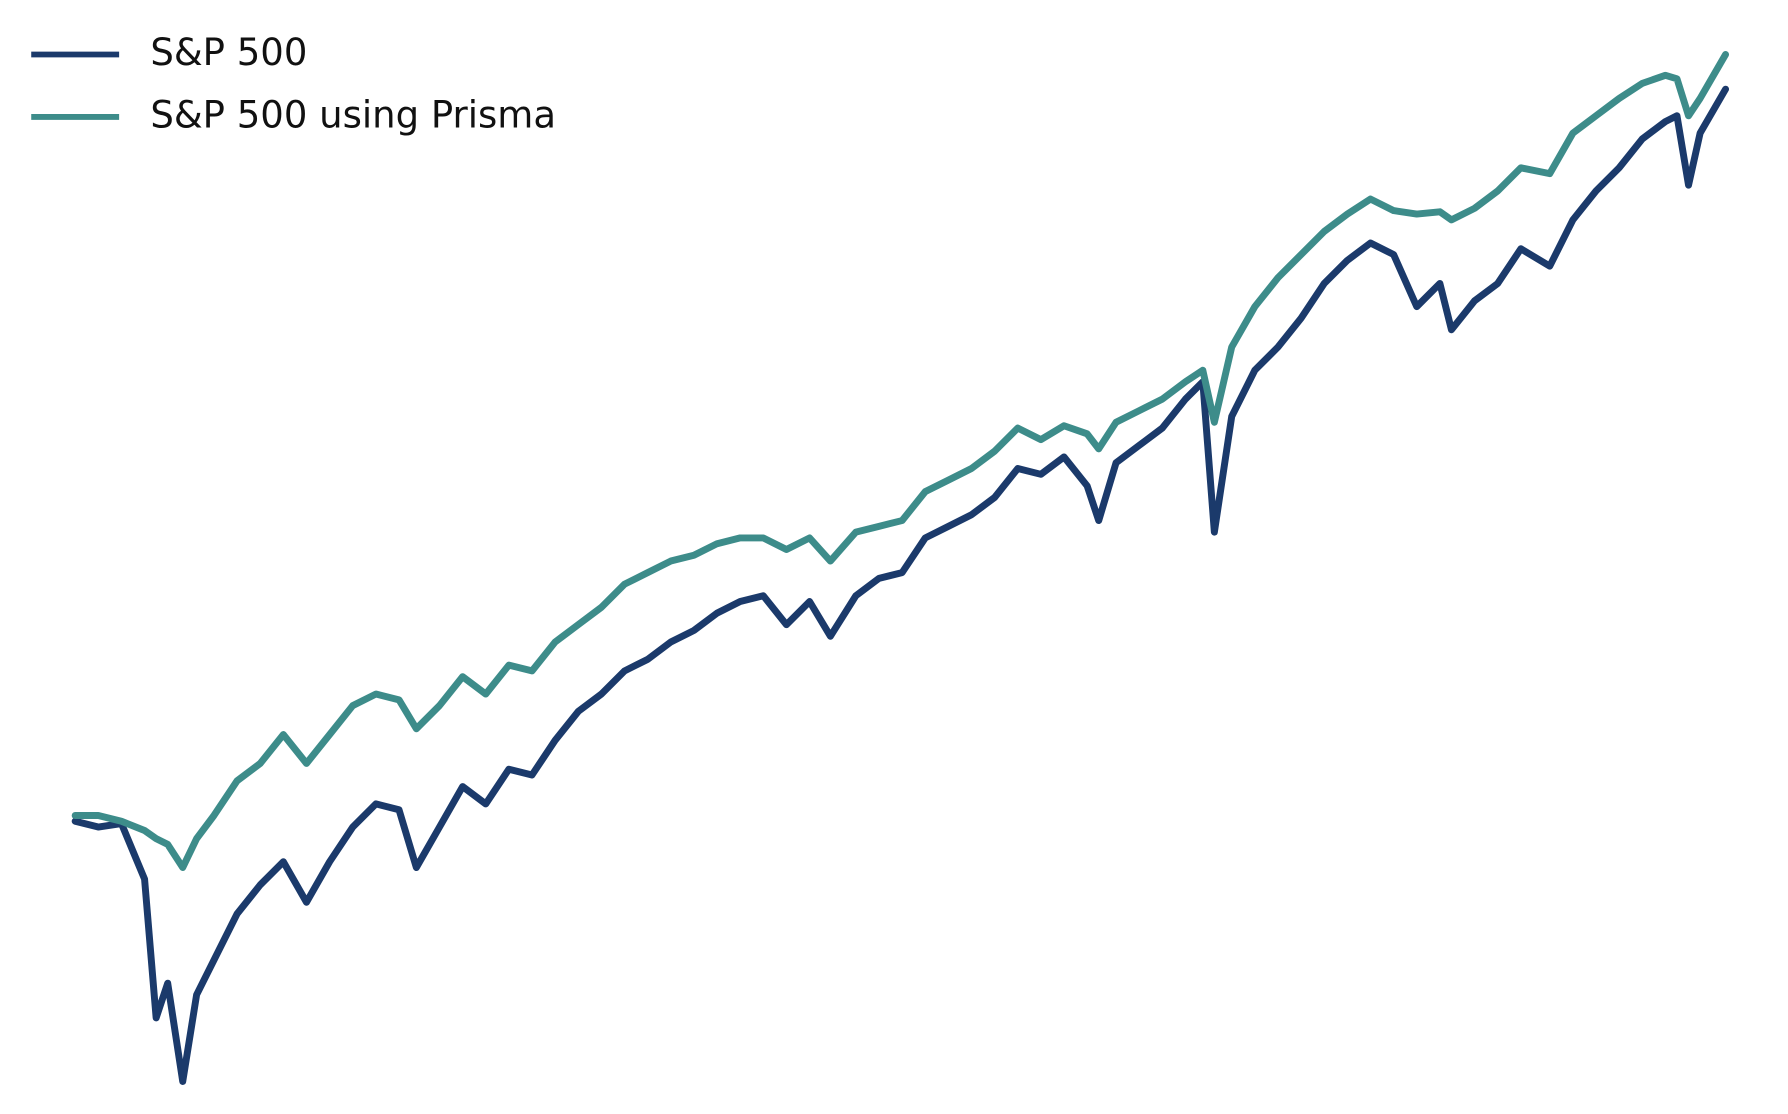 The image size is (1788, 1114). Describe the element at coordinates (353, 114) in the screenshot. I see `legend-label: S&P 500 using Prisma` at that location.